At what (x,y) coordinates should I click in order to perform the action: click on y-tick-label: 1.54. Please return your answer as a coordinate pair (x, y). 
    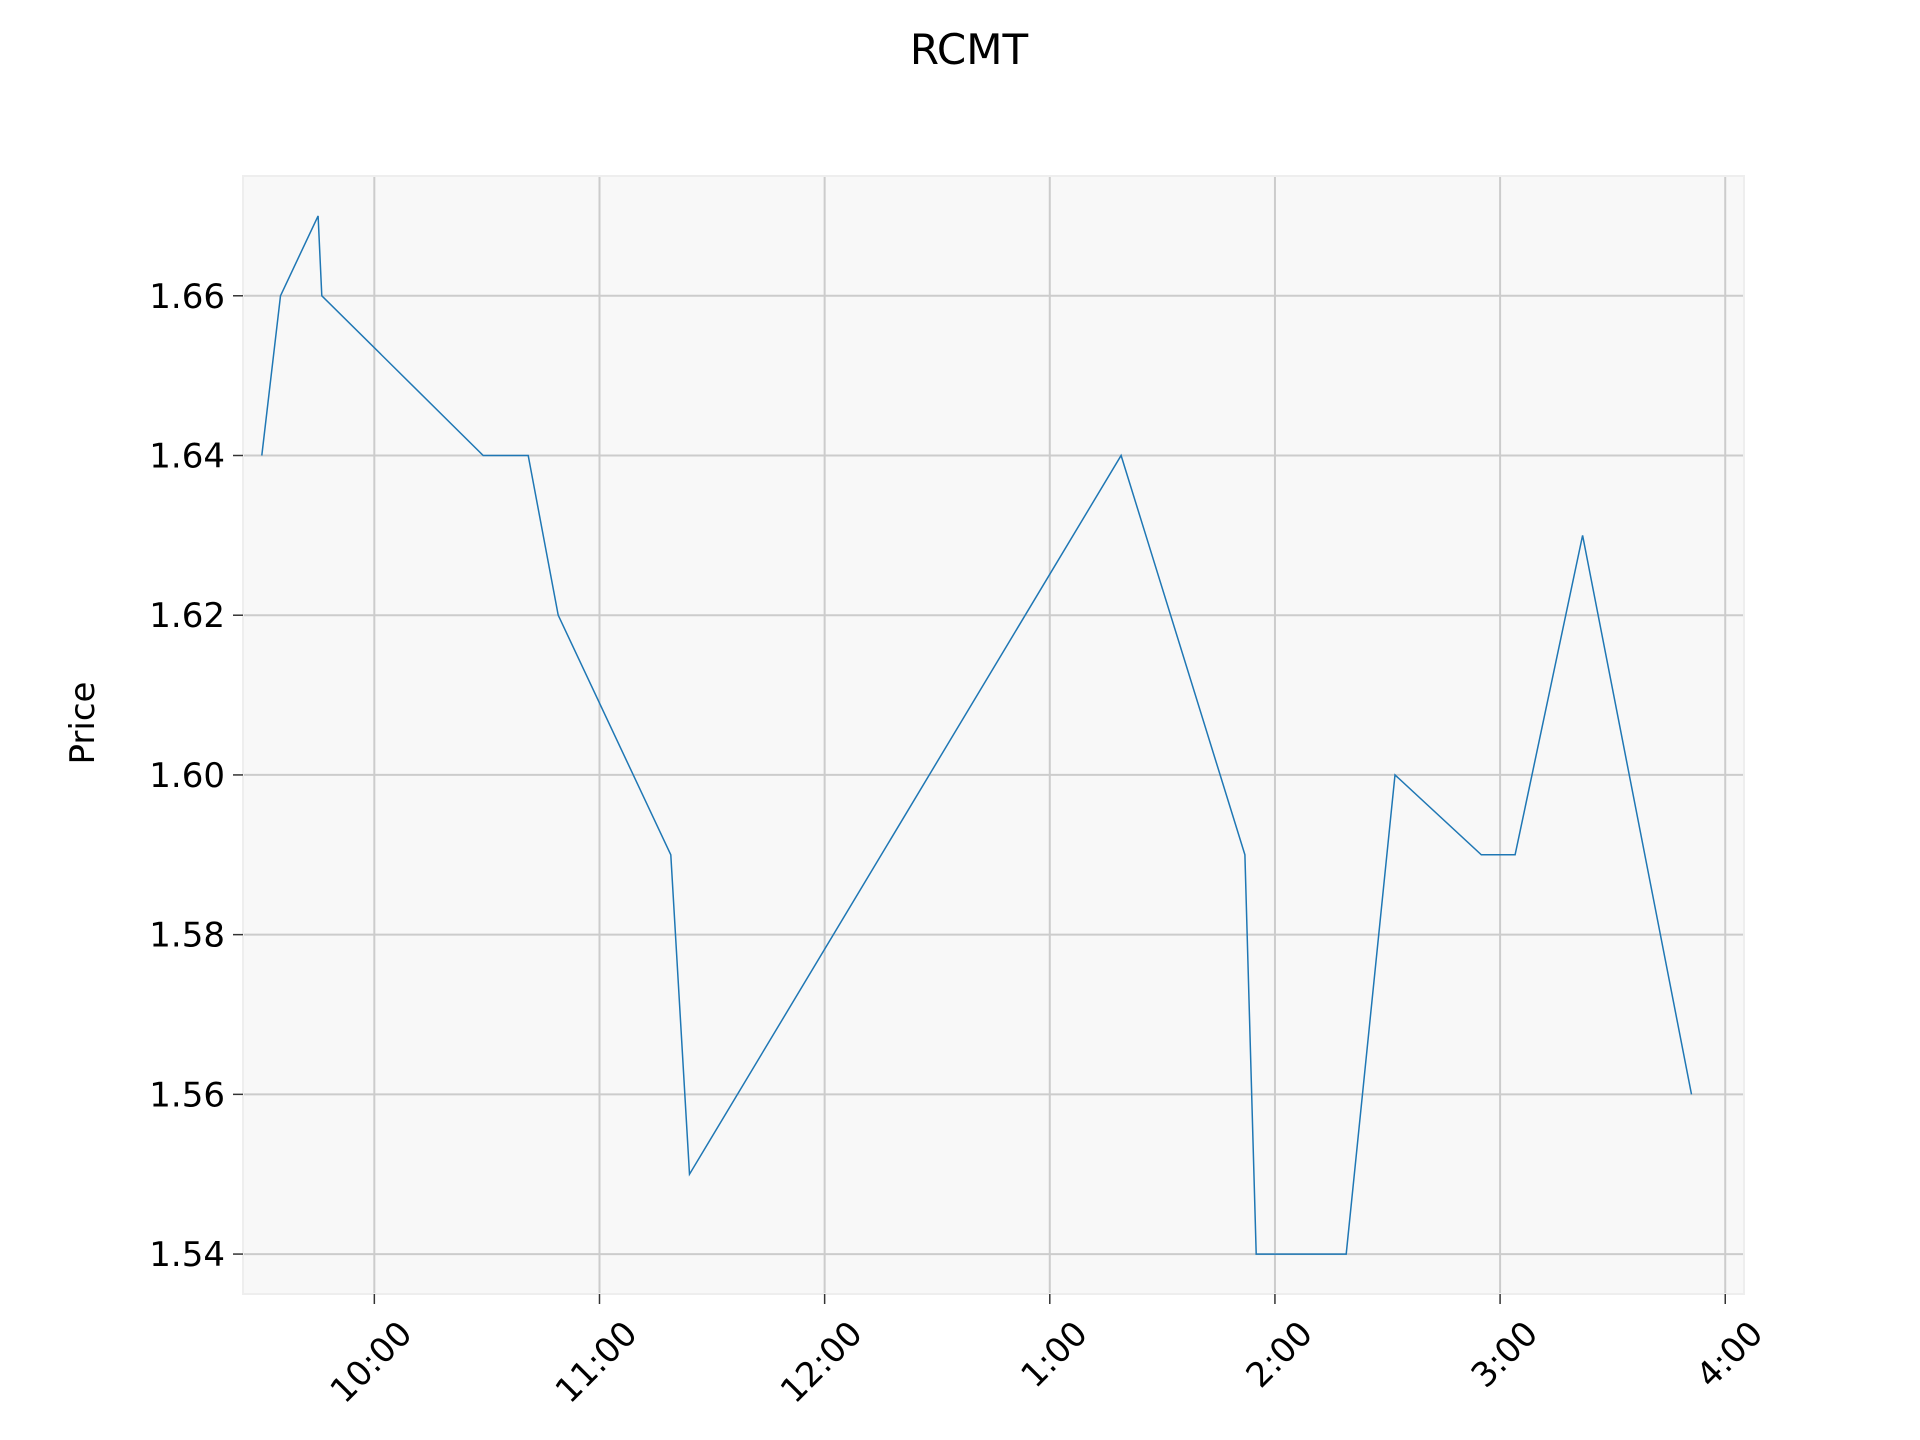
    Looking at the image, I should click on (187, 1255).